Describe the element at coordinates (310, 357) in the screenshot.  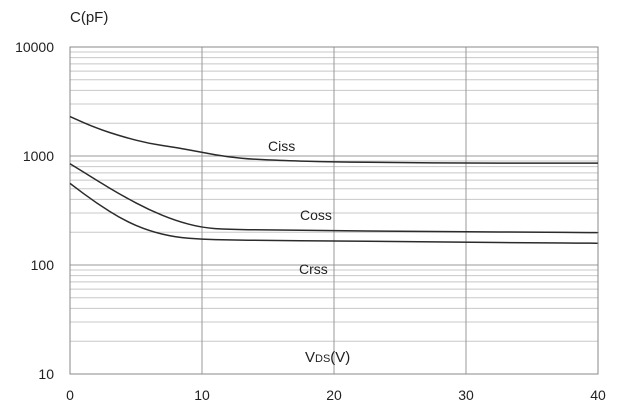
I see `x-axis-label-main: V` at that location.